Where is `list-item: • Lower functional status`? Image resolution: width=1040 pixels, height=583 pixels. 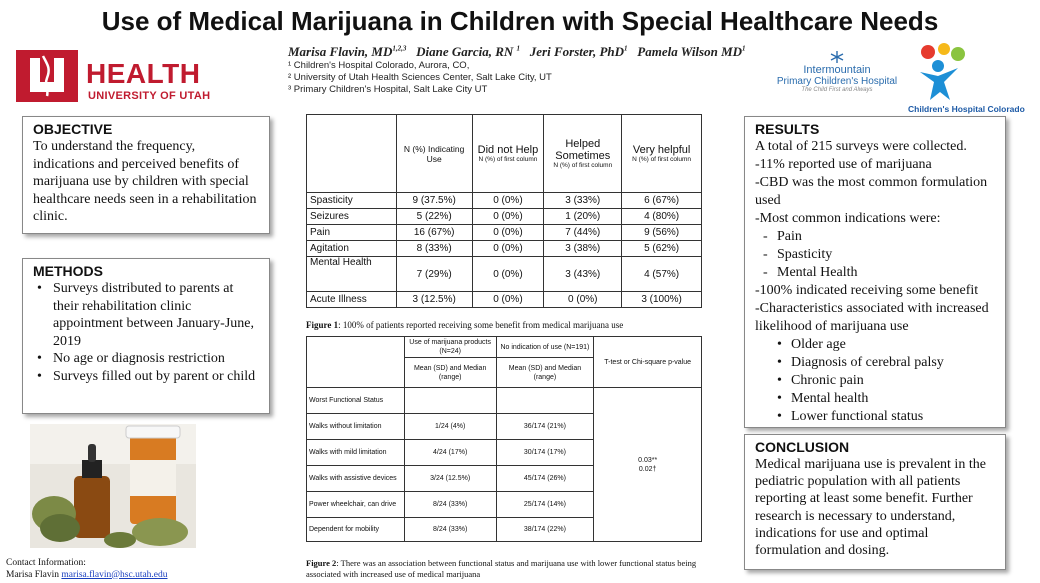
list-item: • Lower functional status is located at coordinates (850, 416).